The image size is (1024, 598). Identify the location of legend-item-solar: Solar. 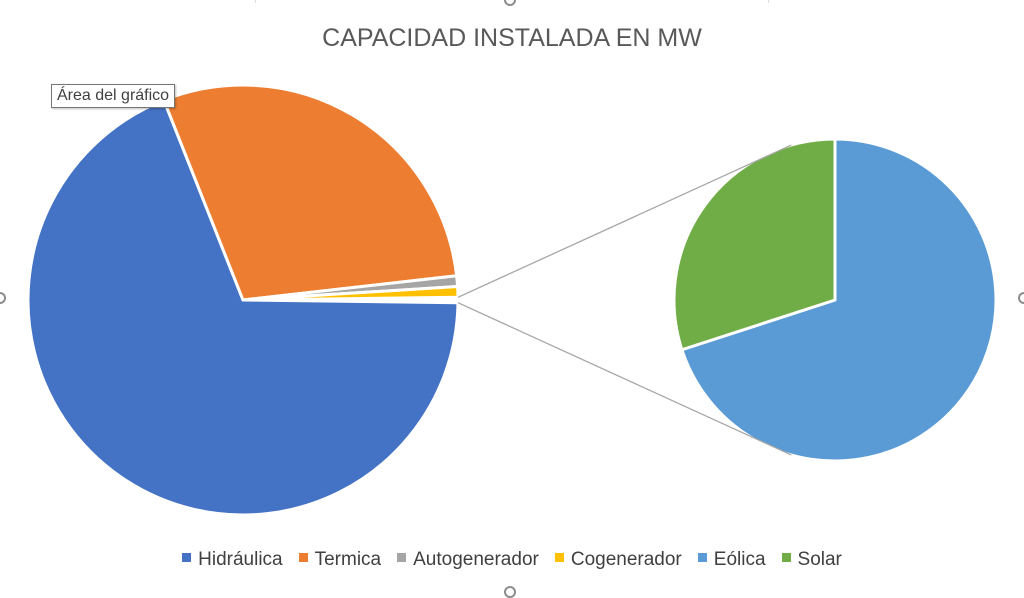
(811, 560).